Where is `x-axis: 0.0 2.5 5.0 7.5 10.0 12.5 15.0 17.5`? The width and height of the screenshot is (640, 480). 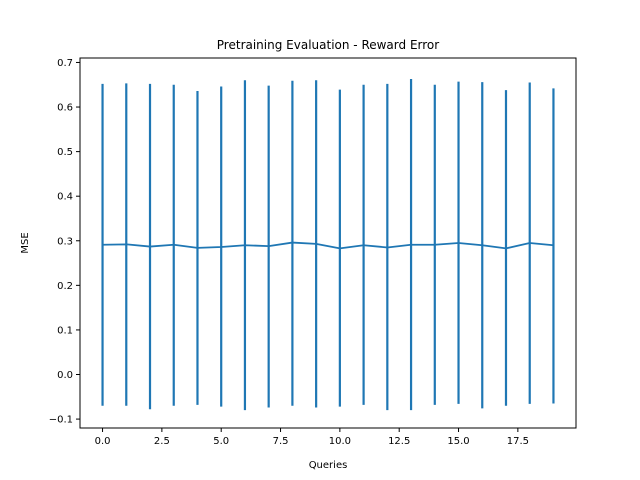
x-axis: 0.0 2.5 5.0 7.5 10.0 12.5 15.0 17.5 is located at coordinates (312, 437).